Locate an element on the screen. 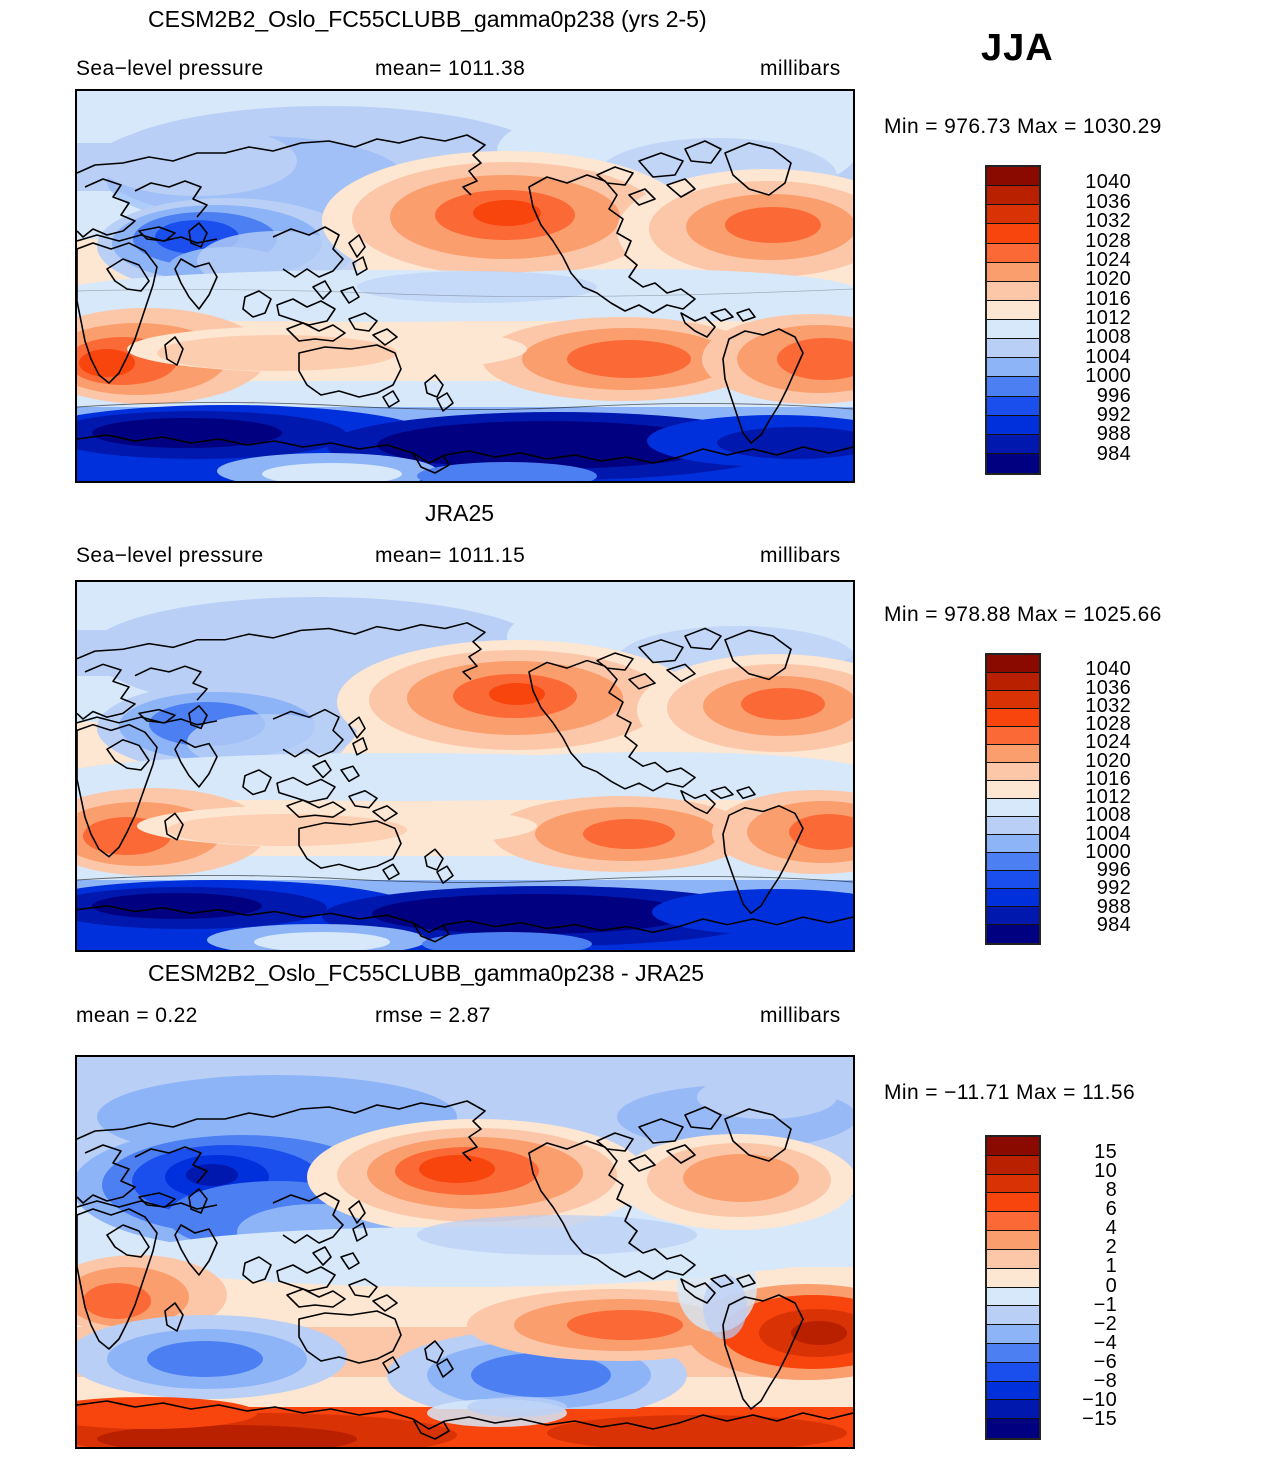 Image resolution: width=1285 pixels, height=1459 pixels. panel-2-colorbar-swatches is located at coordinates (1013, 799).